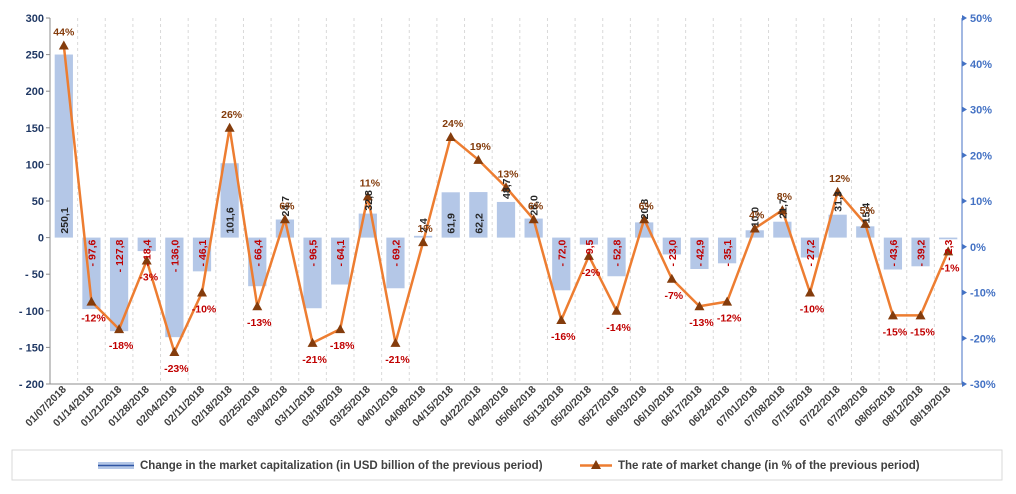 Image resolution: width=1016 pixels, height=494 pixels. Describe the element at coordinates (591, 273) in the screenshot. I see `pct-value-label: -2%` at that location.